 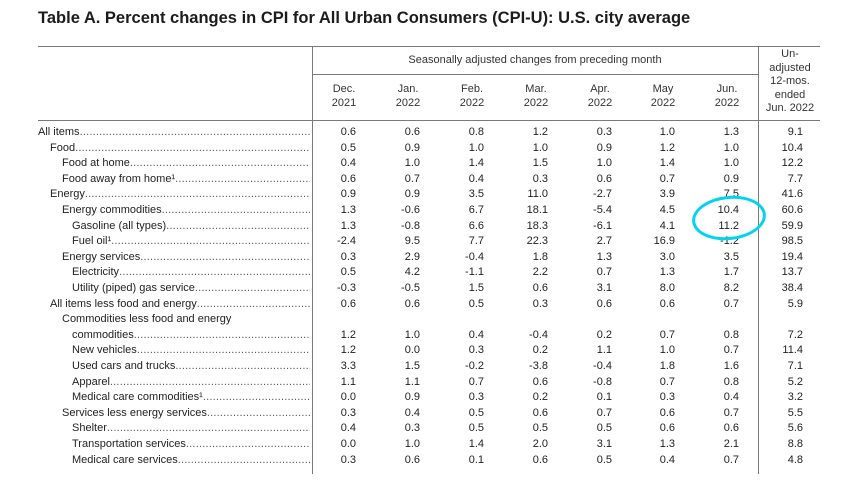 What do you see at coordinates (600, 96) in the screenshot?
I see `month-header-4: Apr. 2022` at bounding box center [600, 96].